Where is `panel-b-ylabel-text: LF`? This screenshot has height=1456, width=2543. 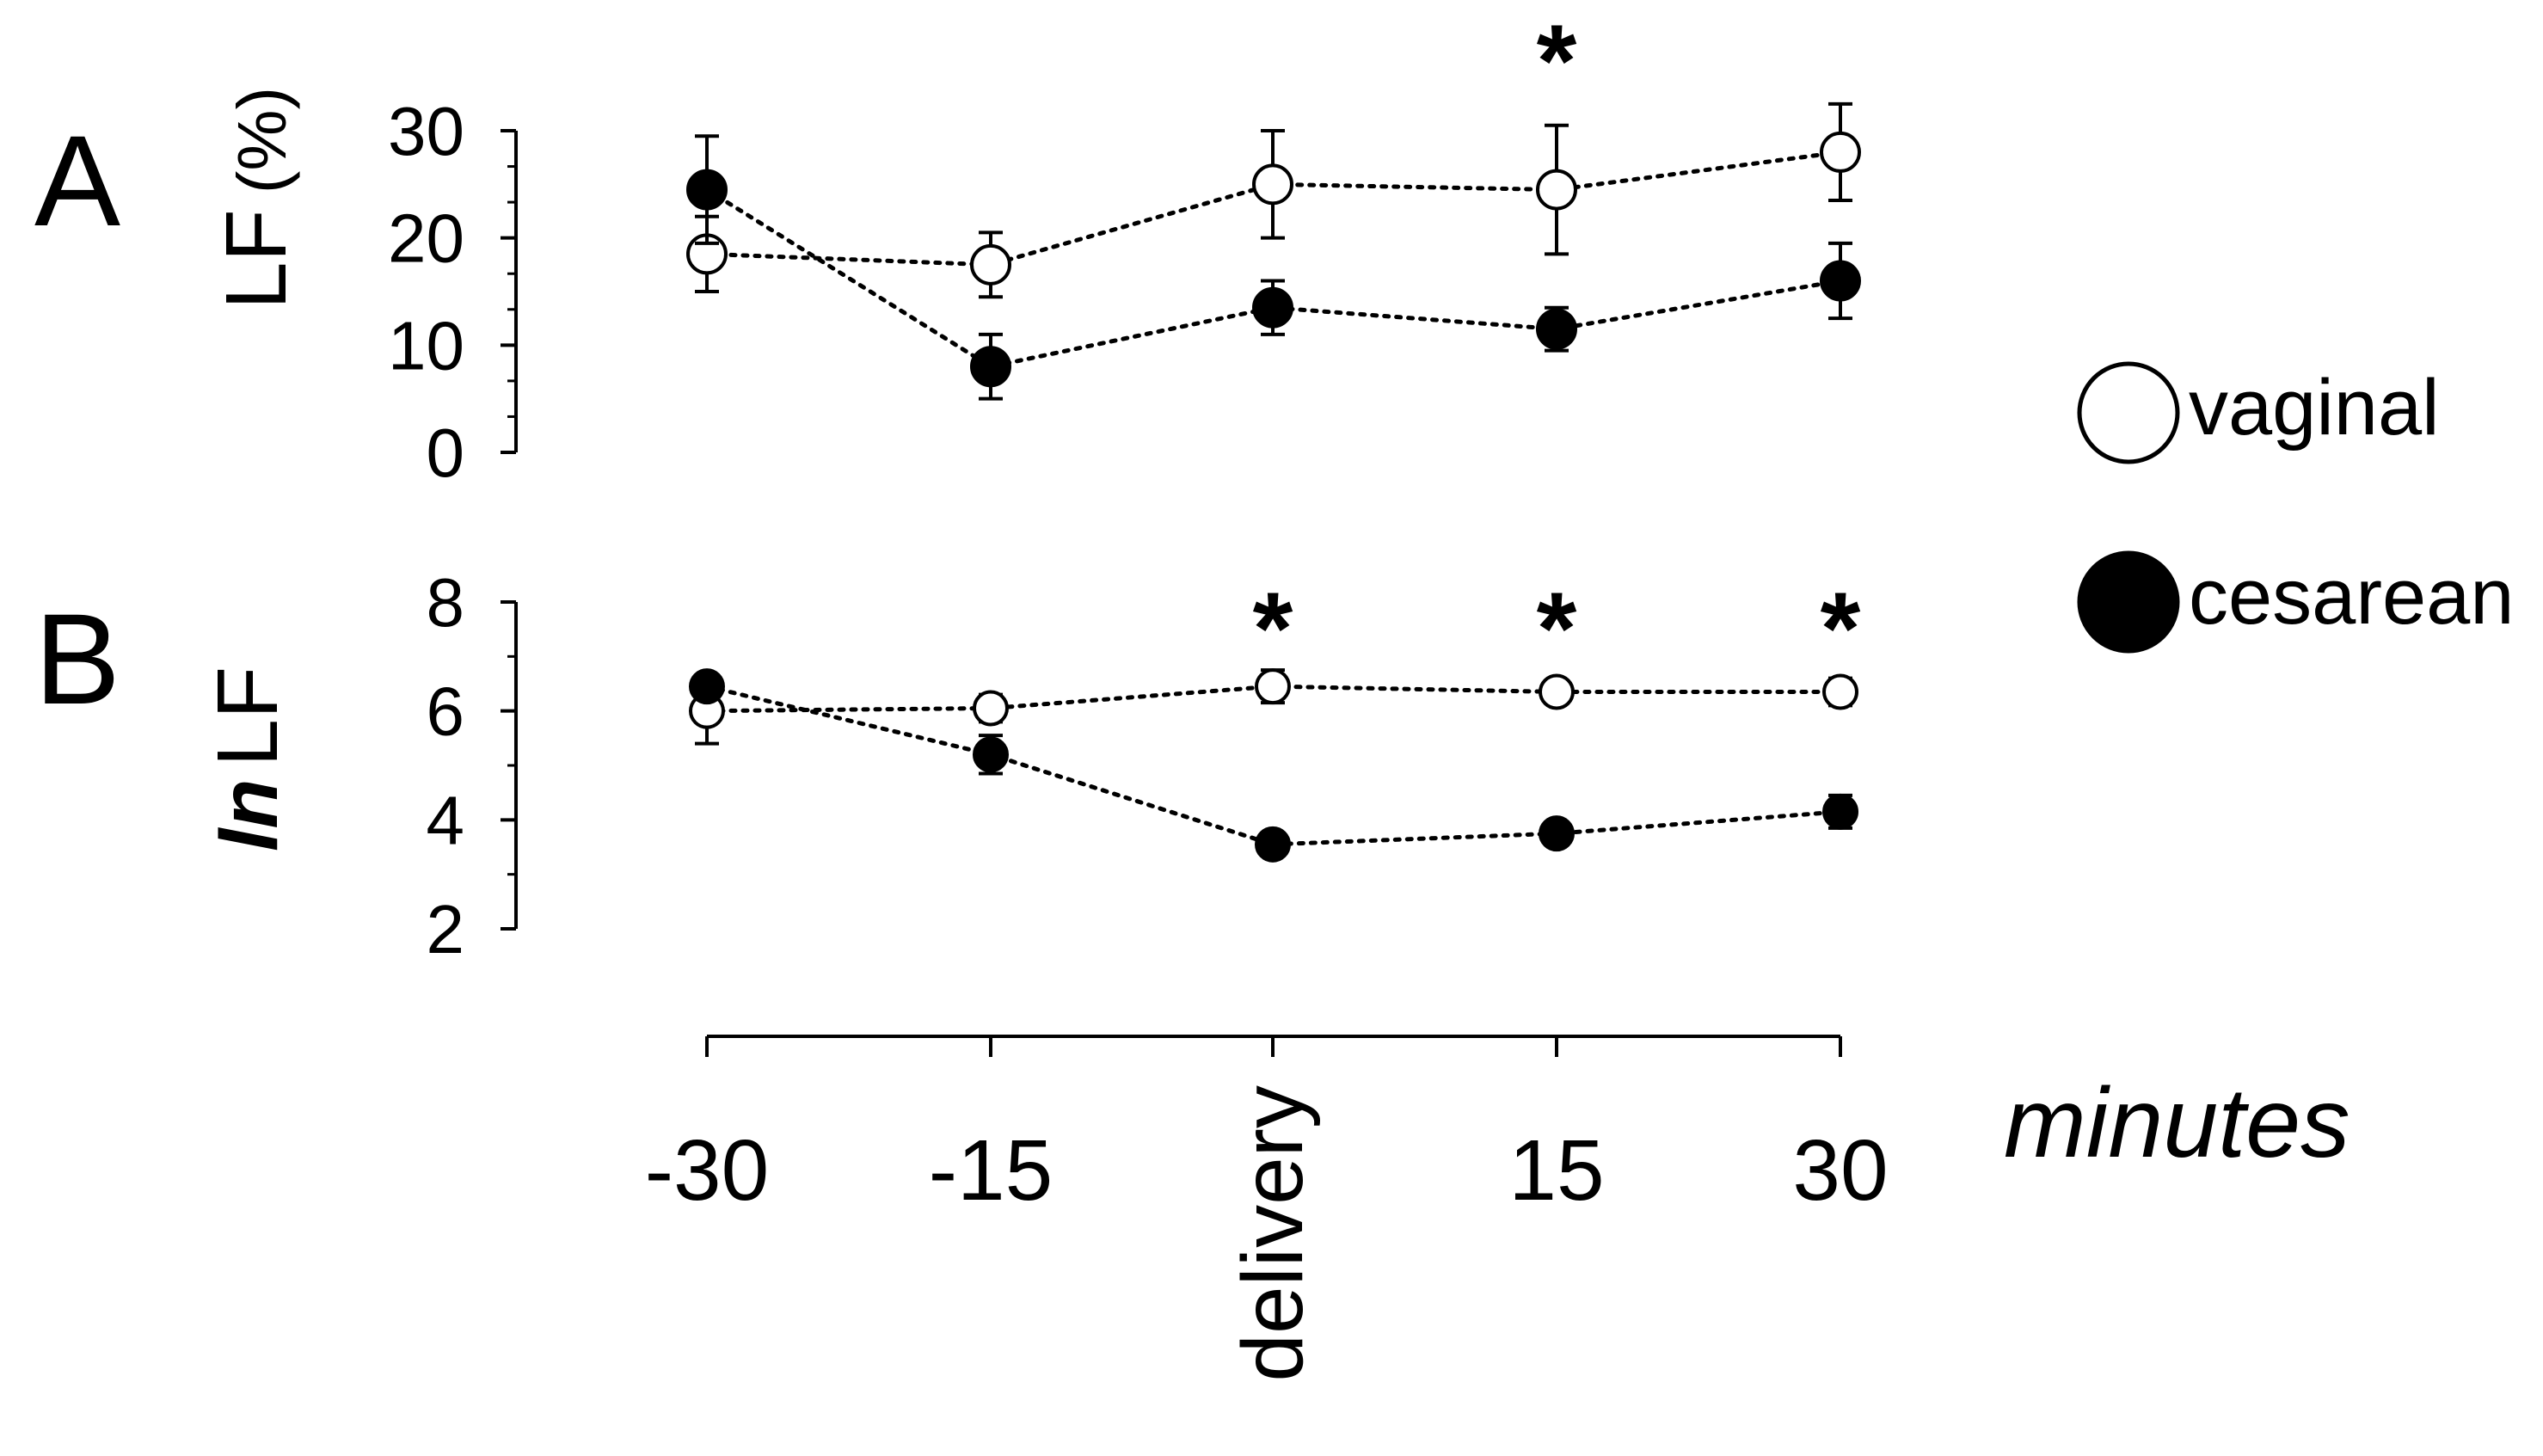 panel-b-ylabel-text: LF is located at coordinates (248, 717).